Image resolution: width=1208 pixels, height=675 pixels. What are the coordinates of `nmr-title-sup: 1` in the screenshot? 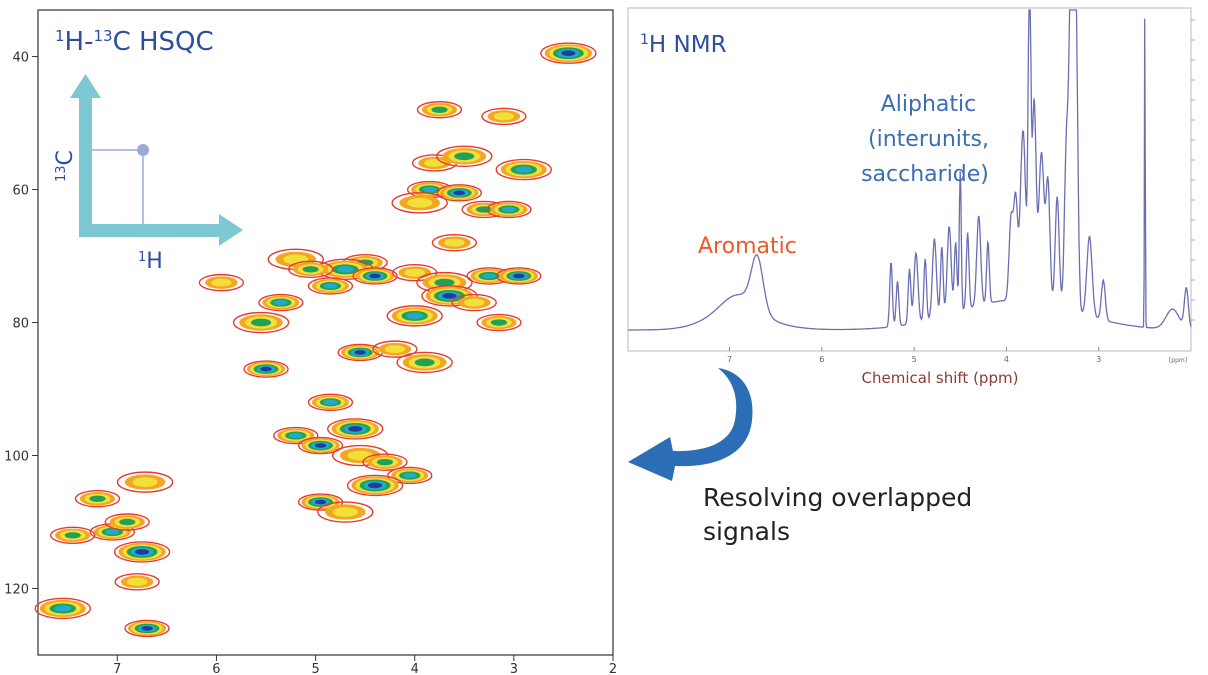 It's located at (644, 40).